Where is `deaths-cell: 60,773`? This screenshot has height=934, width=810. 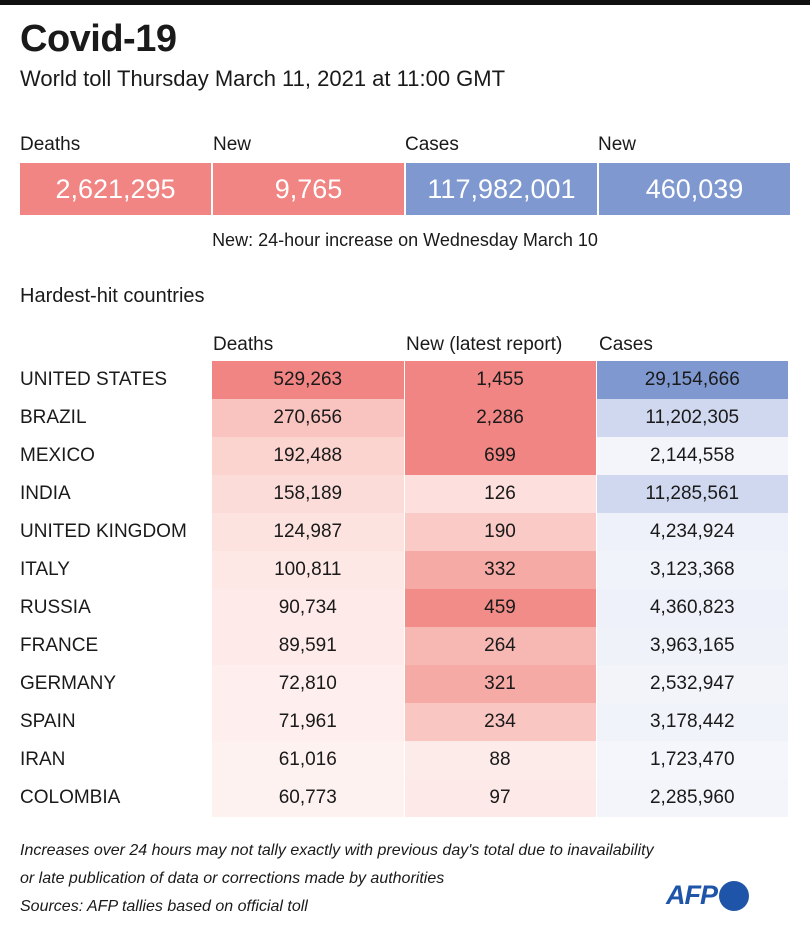
deaths-cell: 60,773 is located at coordinates (308, 798).